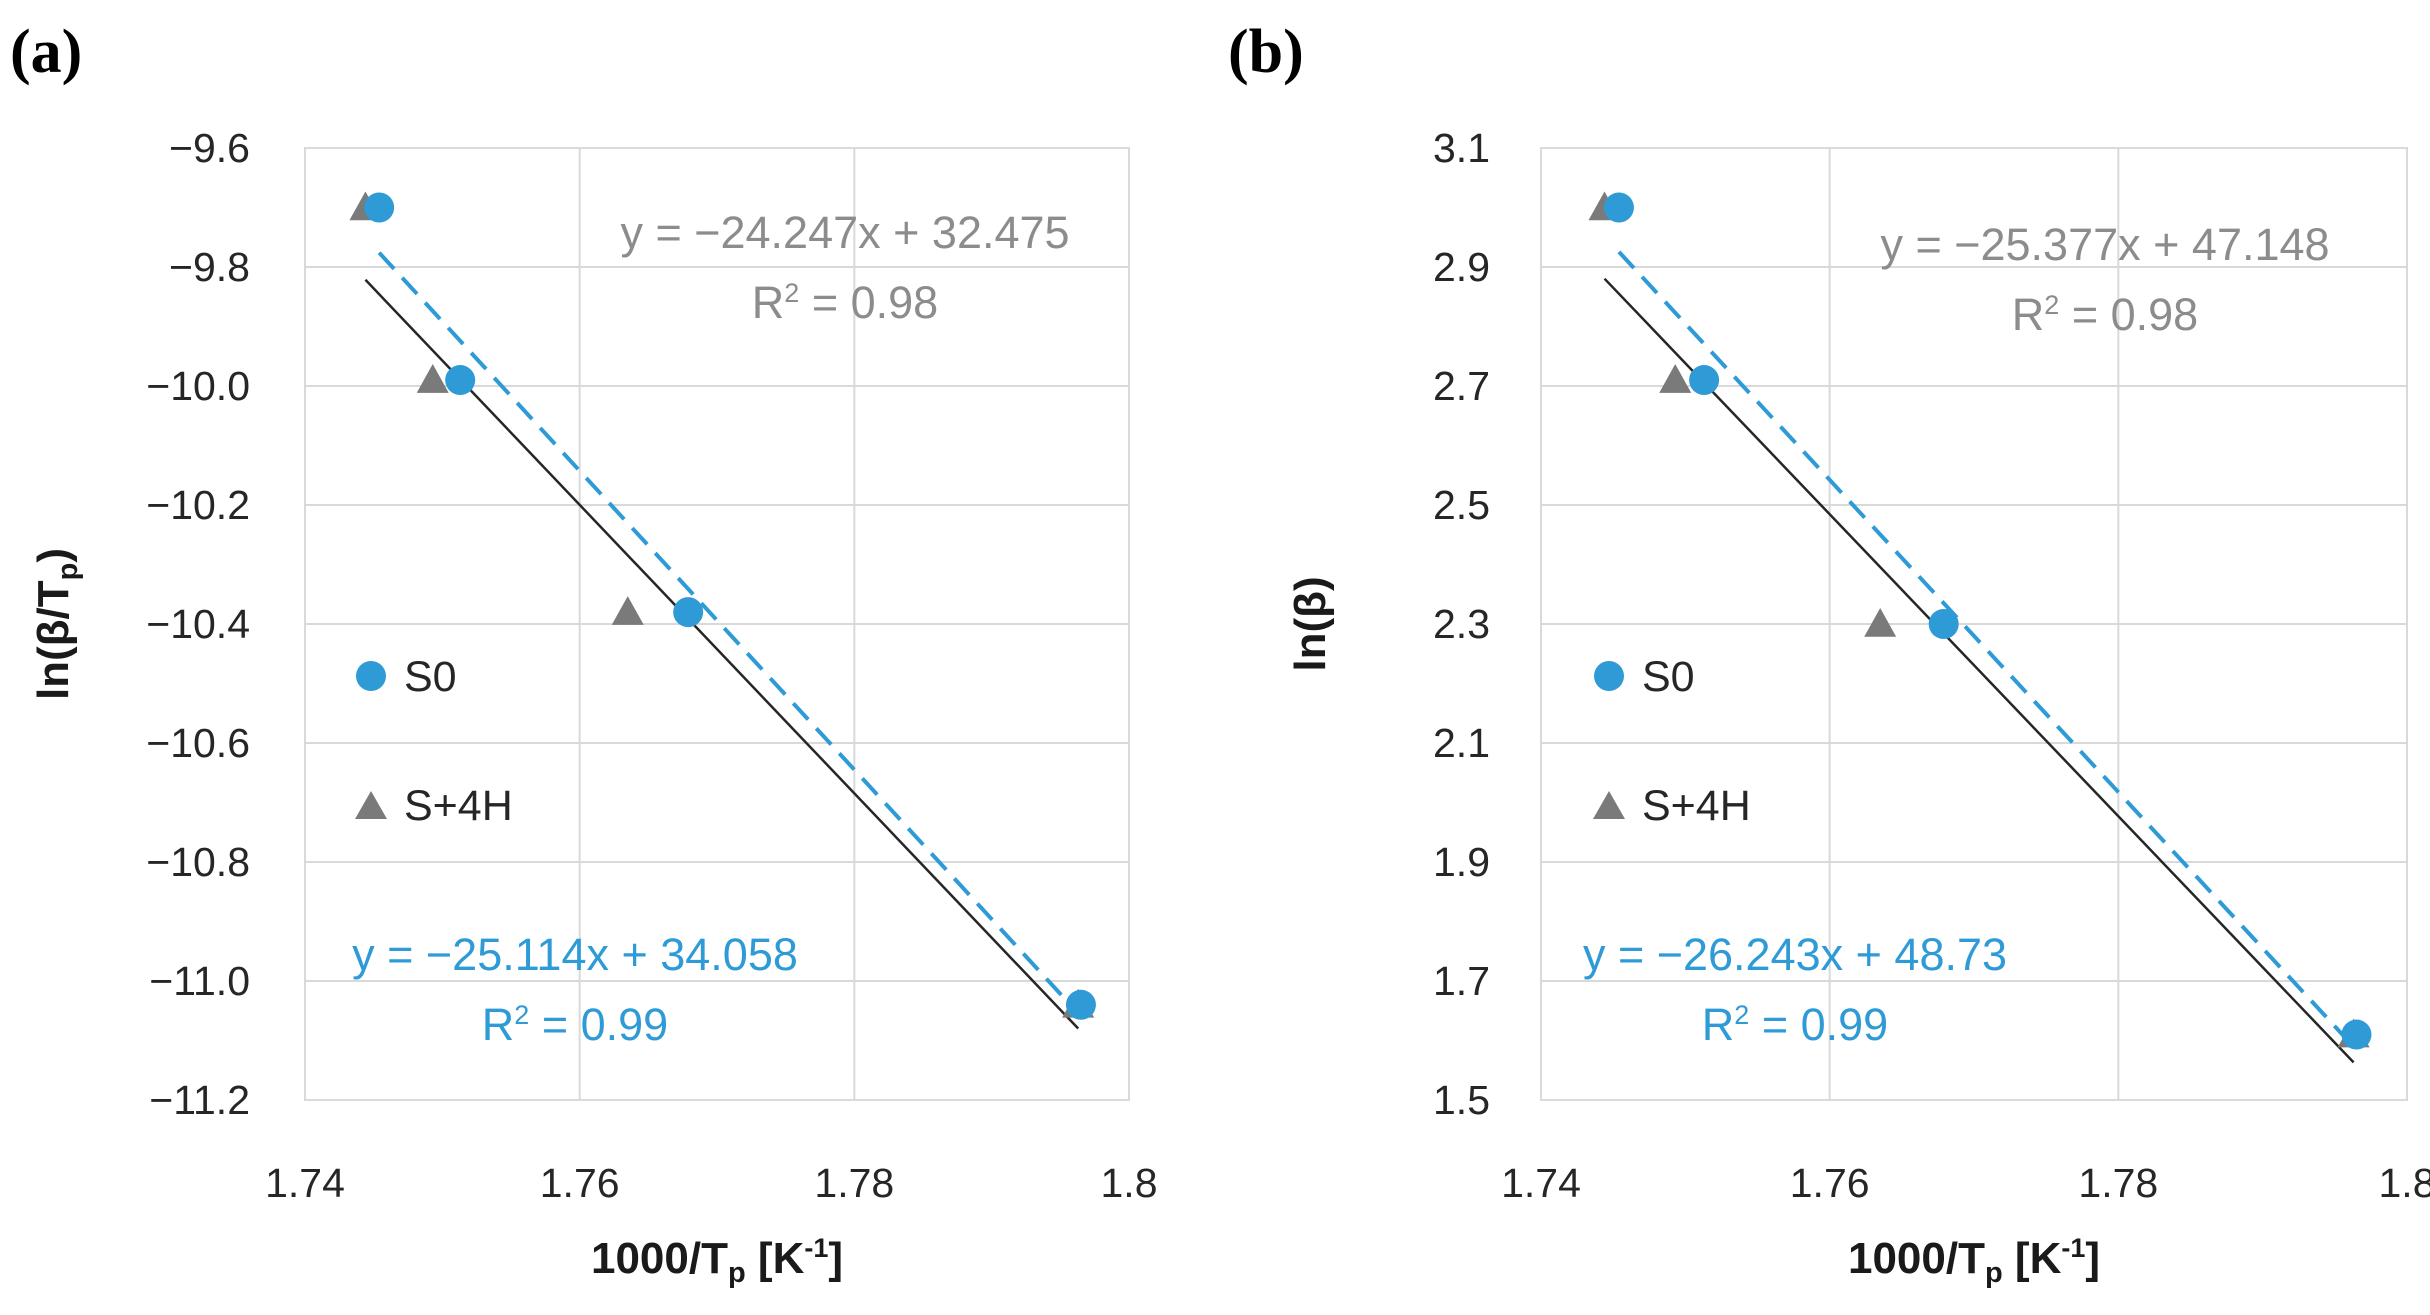 The image size is (2430, 1315). What do you see at coordinates (1609, 676) in the screenshot?
I see `legend-marker-s0-b` at bounding box center [1609, 676].